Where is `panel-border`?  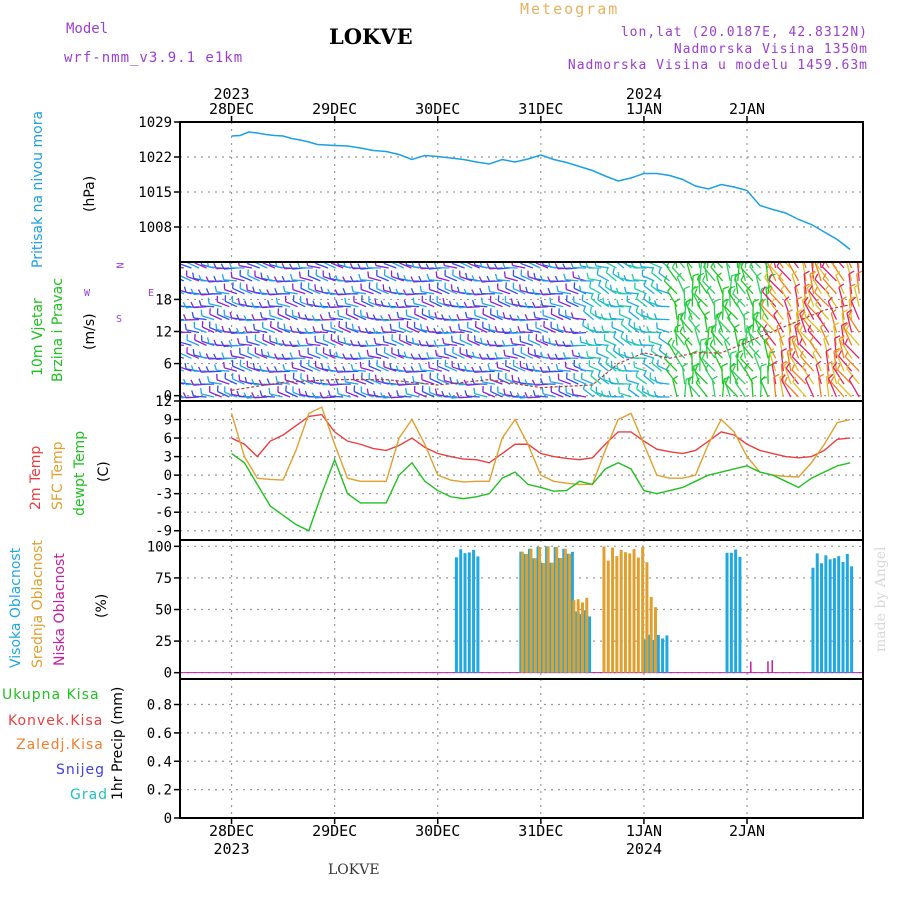 panel-border is located at coordinates (521, 748).